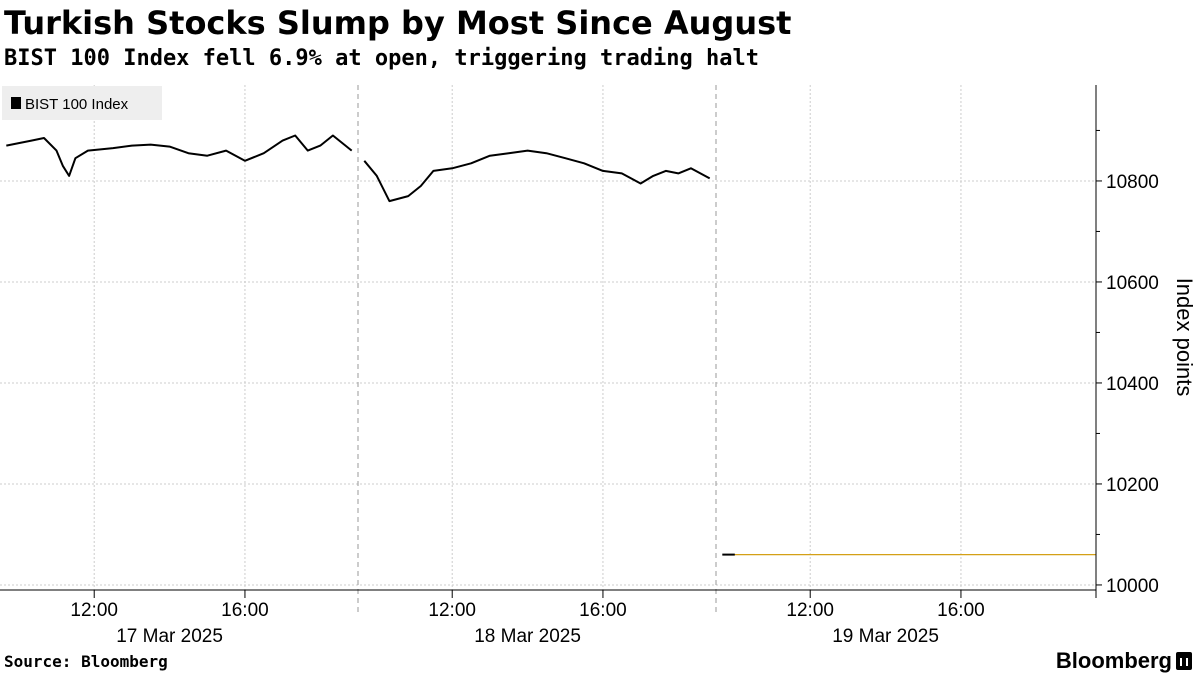 This screenshot has height=675, width=1200. Describe the element at coordinates (1184, 337) in the screenshot. I see `y-axis-label: Index points` at that location.